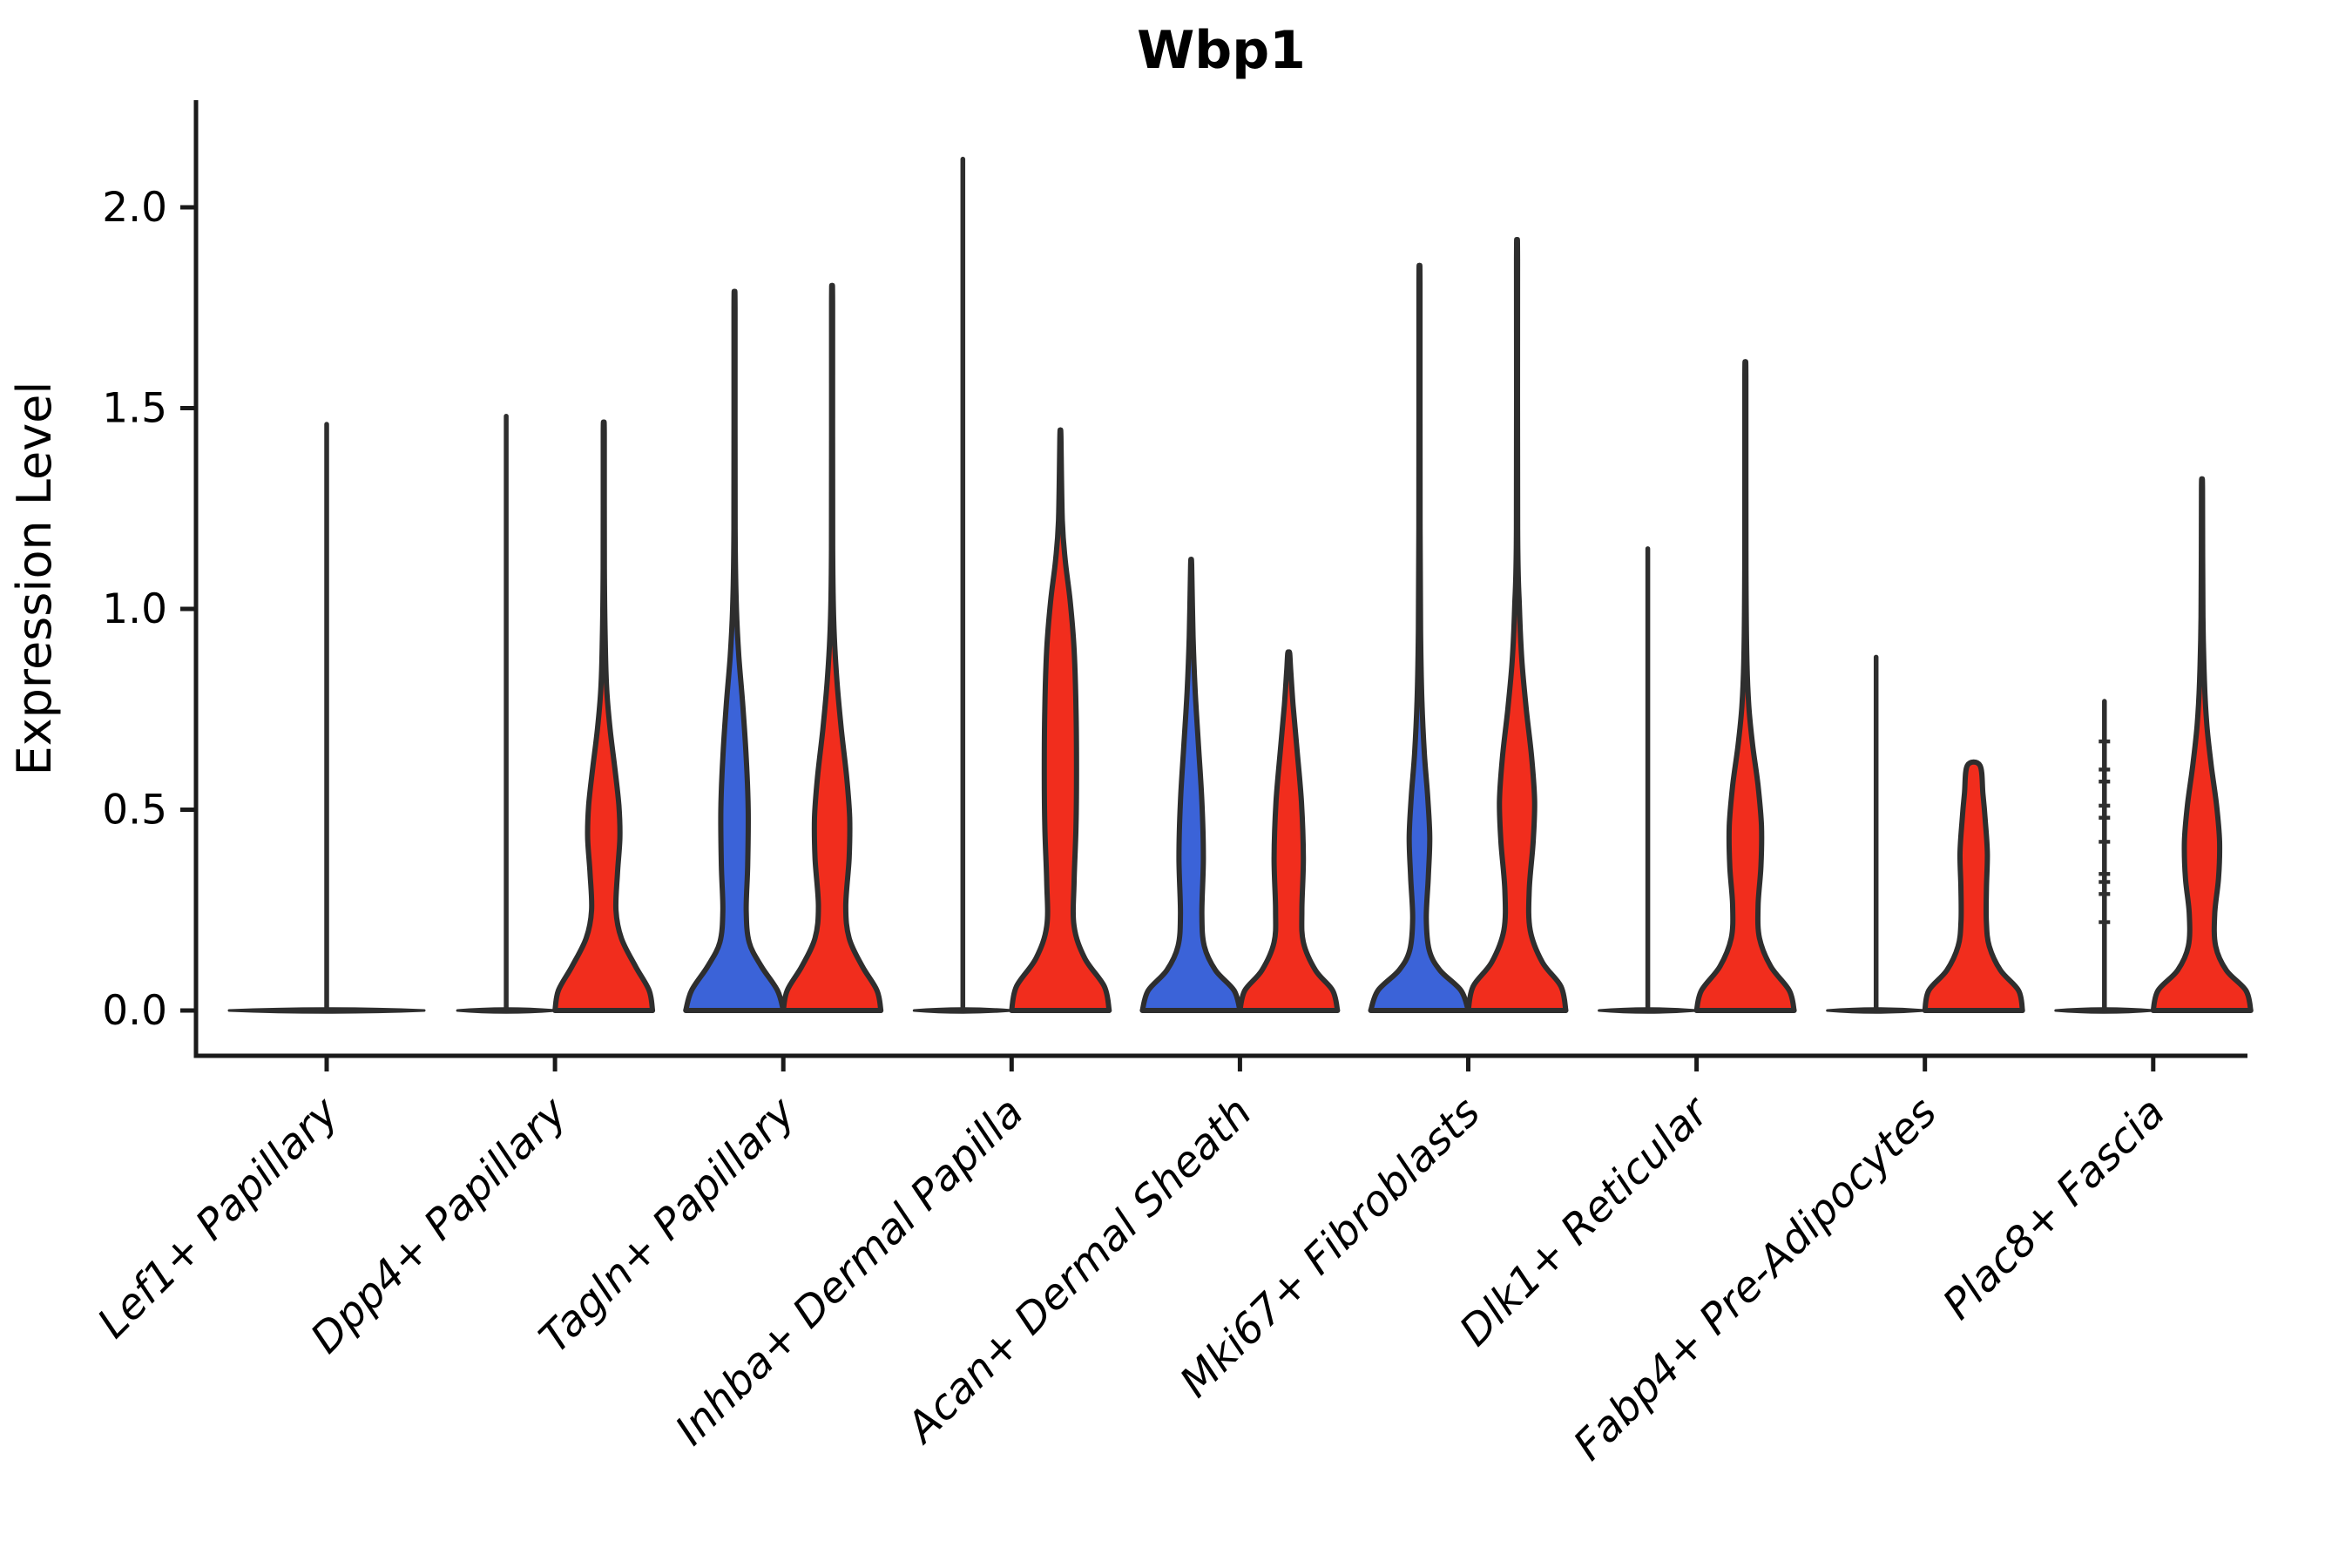  I want to click on y-tick-label: 1.0, so click(134, 609).